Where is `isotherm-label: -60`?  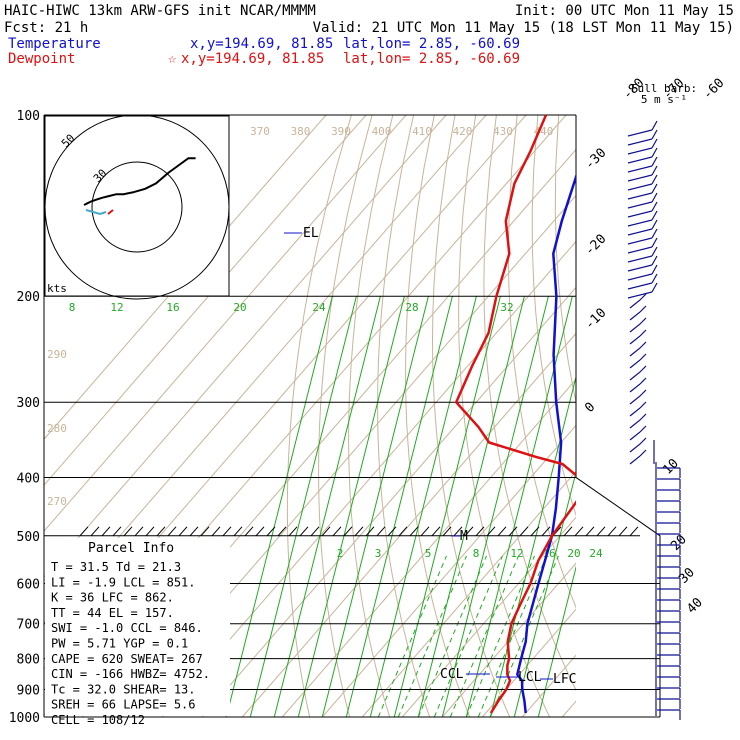 isotherm-label: -60 is located at coordinates (713, 89).